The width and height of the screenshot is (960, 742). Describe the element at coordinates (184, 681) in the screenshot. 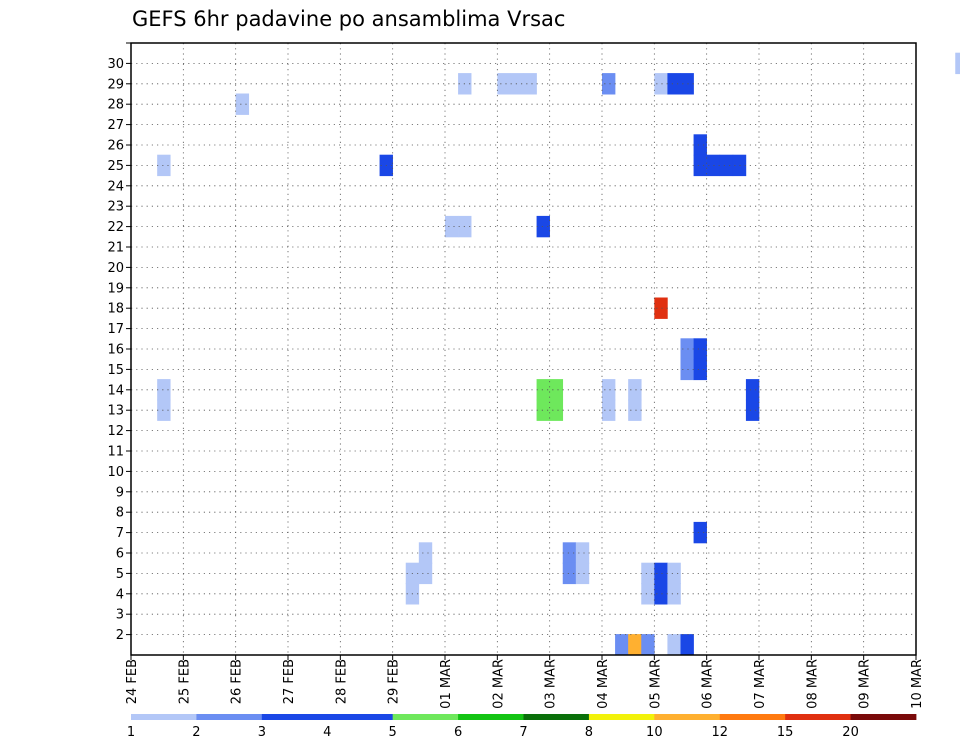

I see `x-tick-label: 25 FEB` at that location.